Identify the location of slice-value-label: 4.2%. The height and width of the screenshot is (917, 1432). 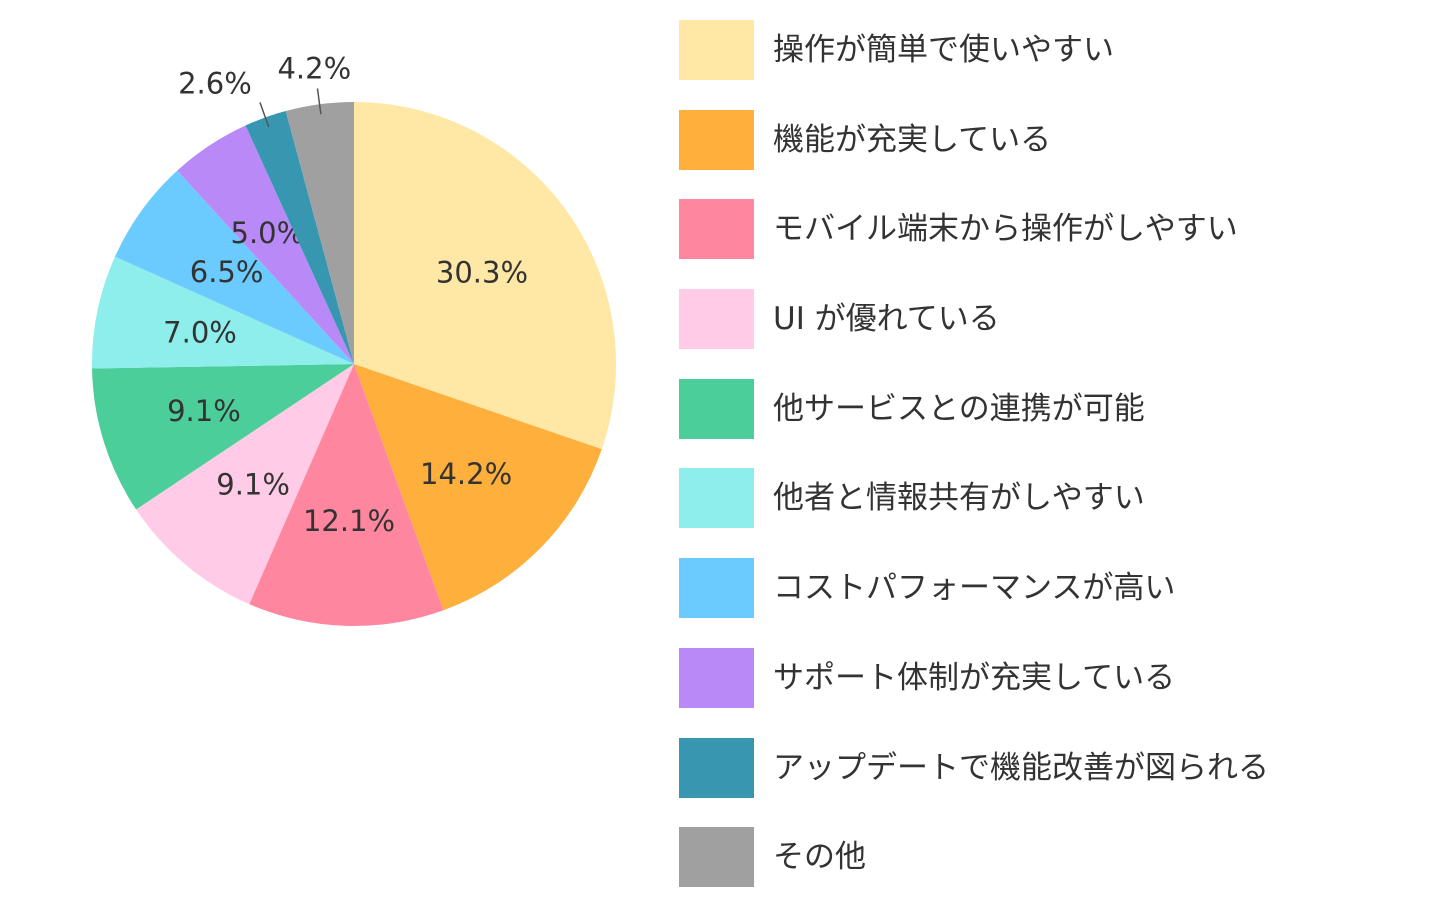
(314, 69).